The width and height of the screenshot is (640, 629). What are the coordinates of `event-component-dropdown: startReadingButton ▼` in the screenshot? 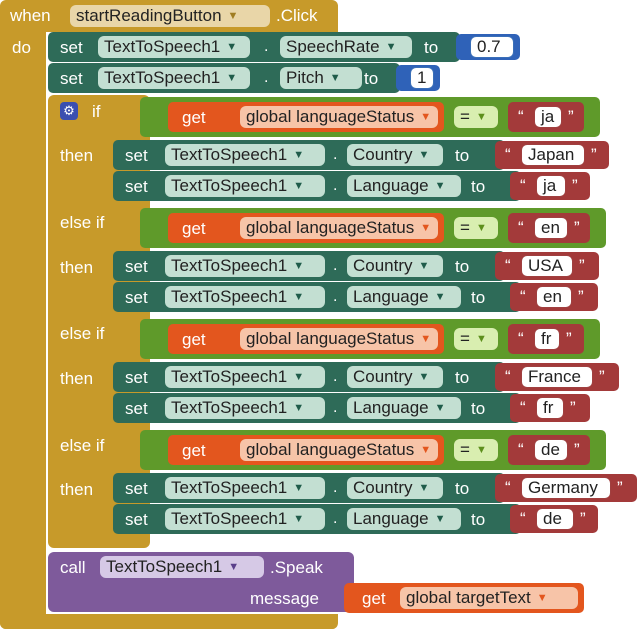 It's located at (170, 16).